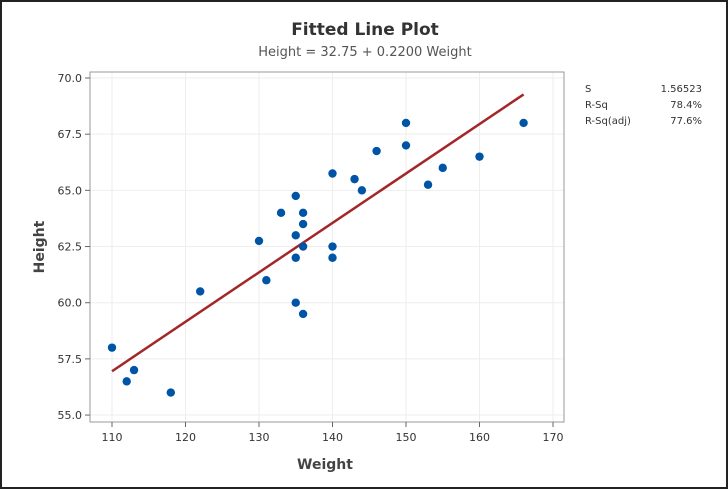  What do you see at coordinates (406, 437) in the screenshot?
I see `x-tick-label: 150` at bounding box center [406, 437].